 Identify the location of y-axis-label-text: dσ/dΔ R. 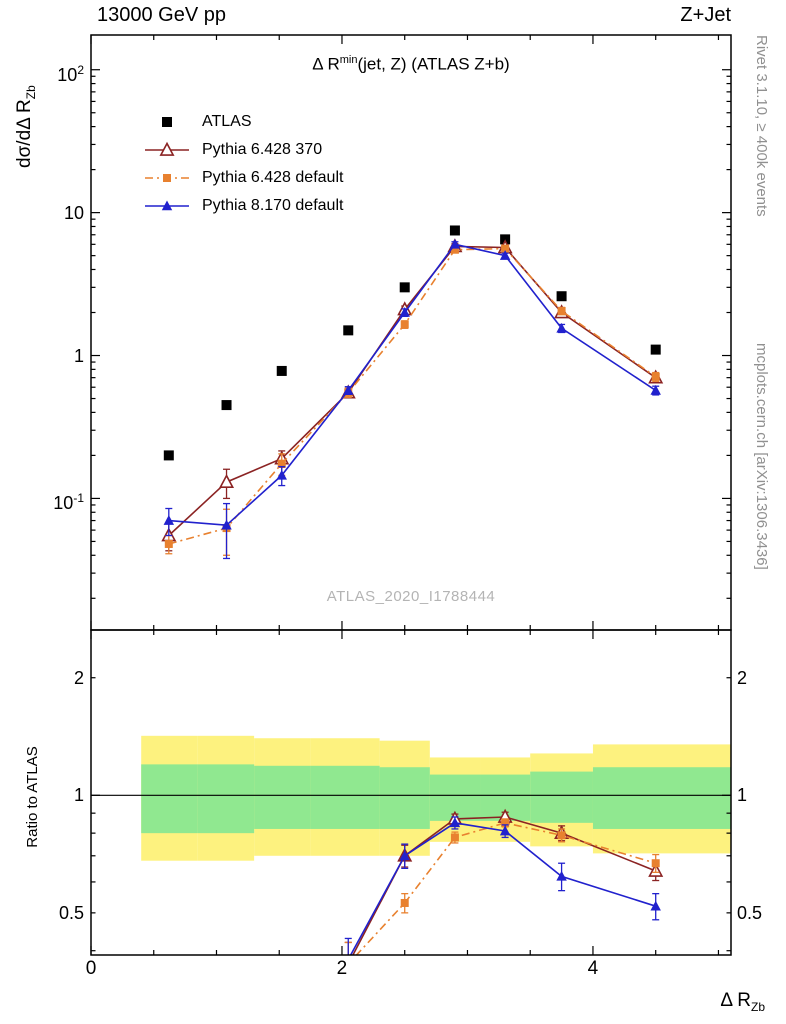
(24, 133).